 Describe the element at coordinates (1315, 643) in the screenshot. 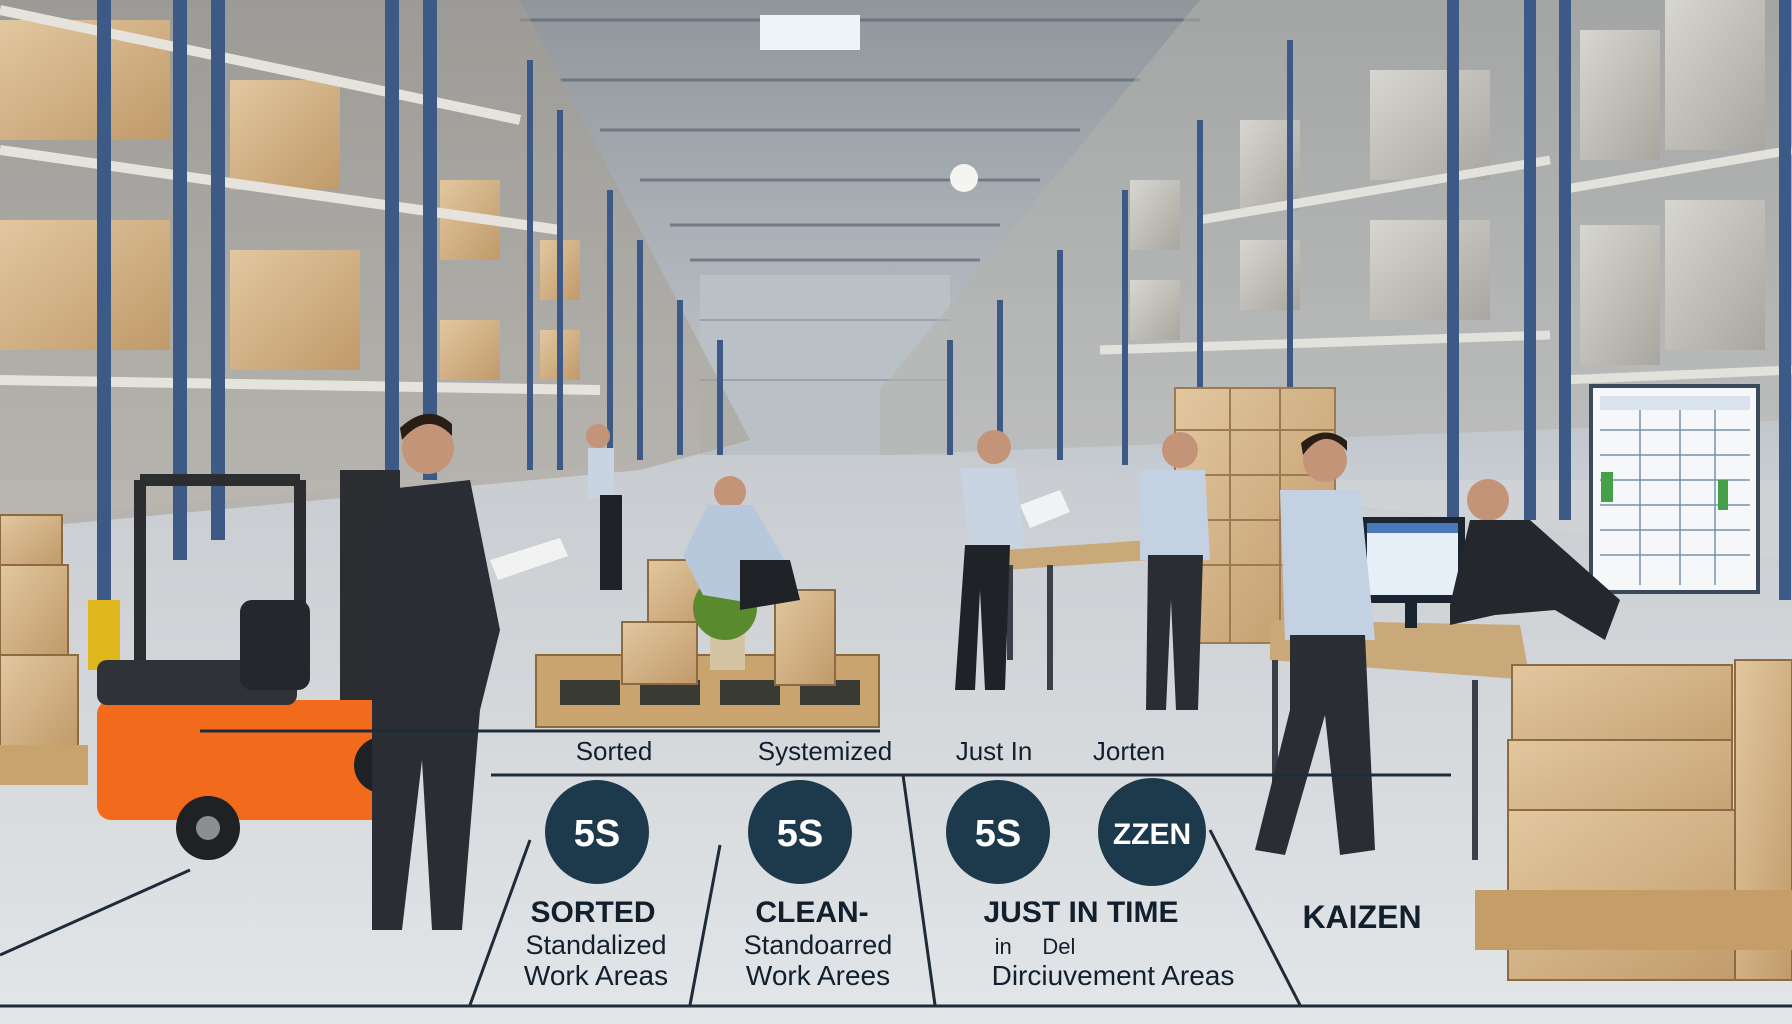

I see `worker-walking` at that location.